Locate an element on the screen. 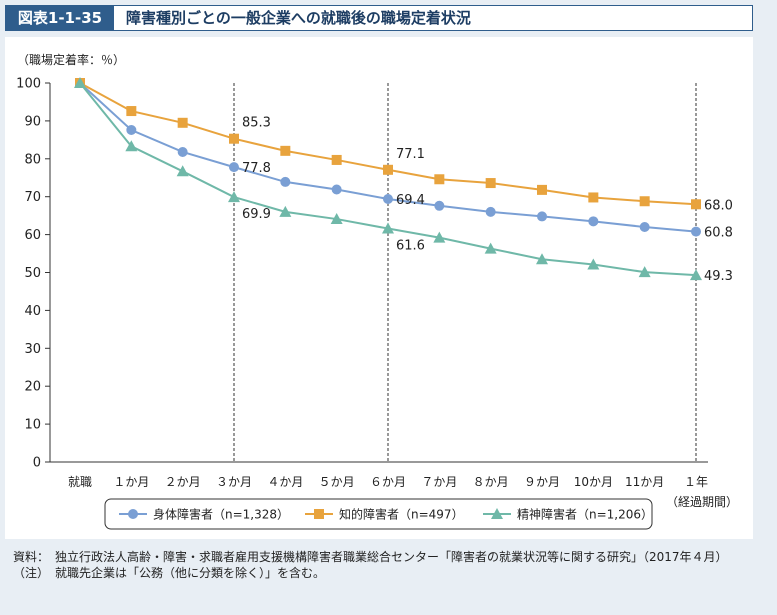 Image resolution: width=777 pixels, height=615 pixels. x-tick-label: ７か月 is located at coordinates (439, 482).